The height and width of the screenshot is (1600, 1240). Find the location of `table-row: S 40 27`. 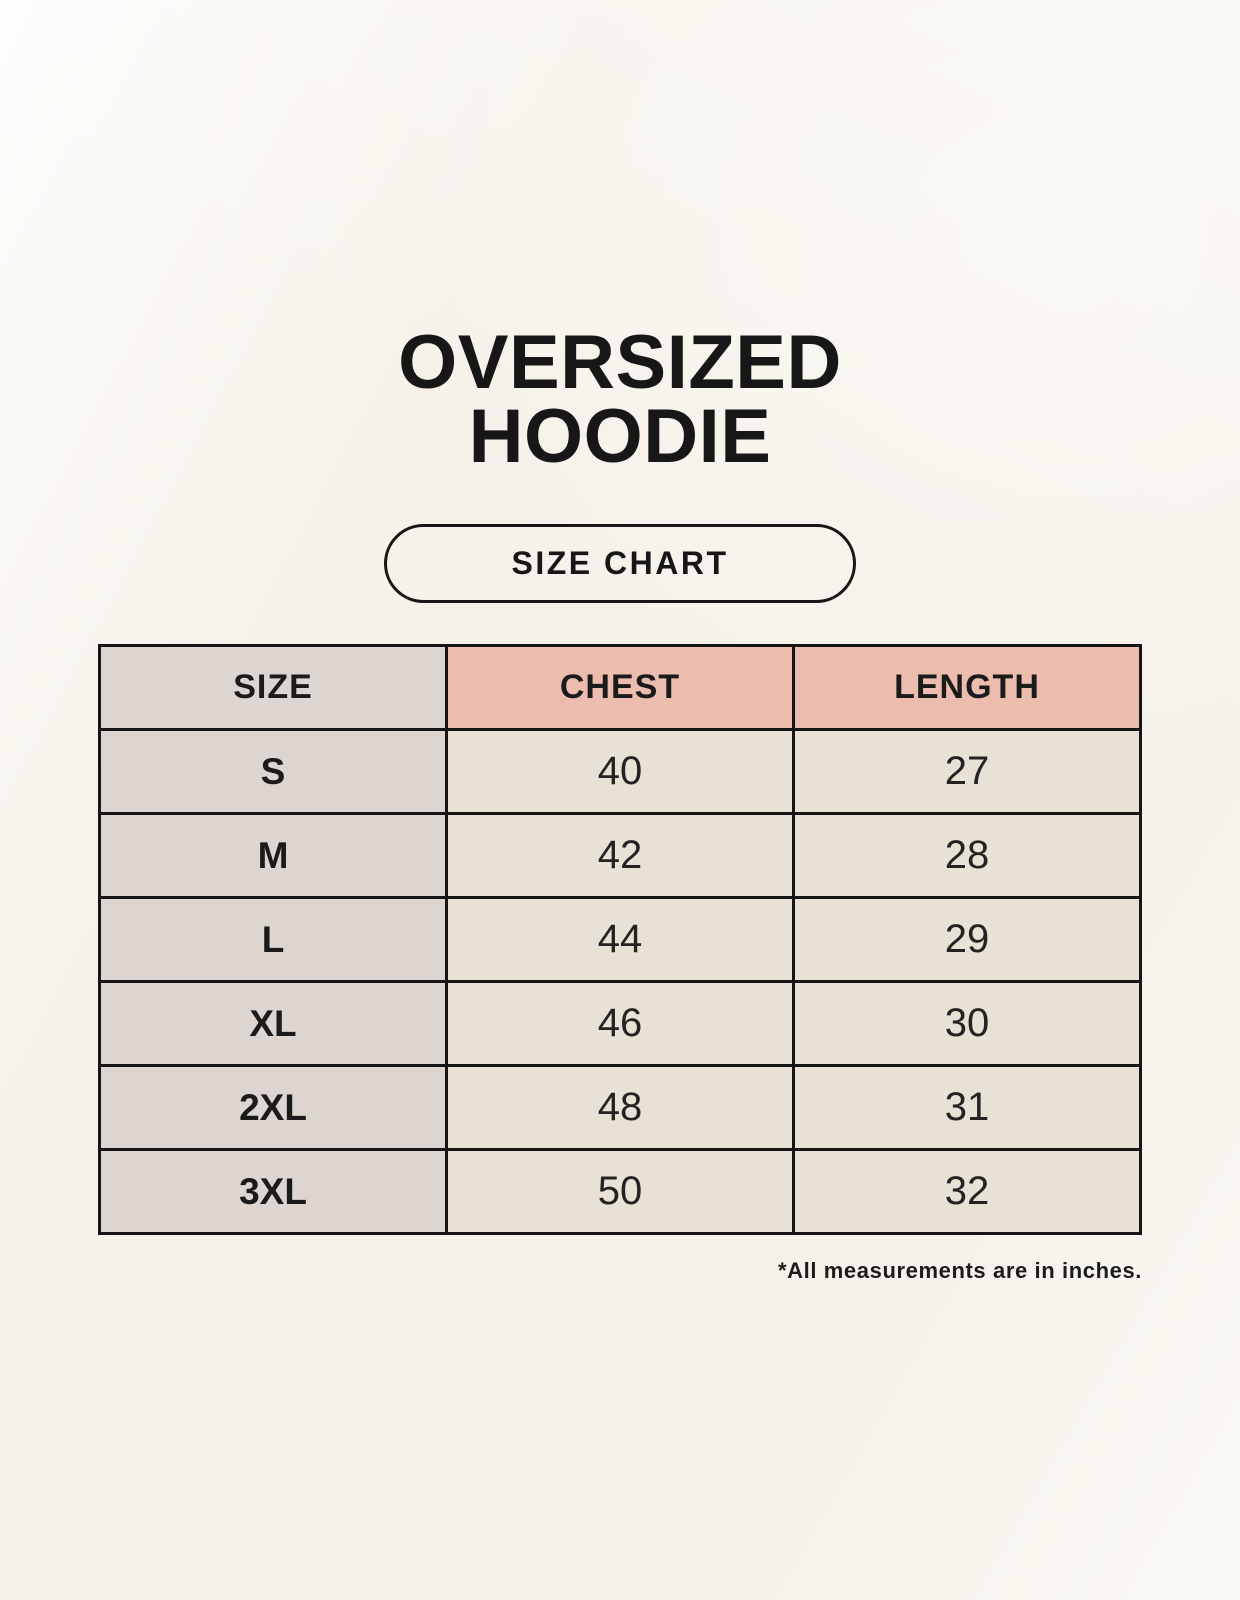

table-row: S 40 27 is located at coordinates (620, 771).